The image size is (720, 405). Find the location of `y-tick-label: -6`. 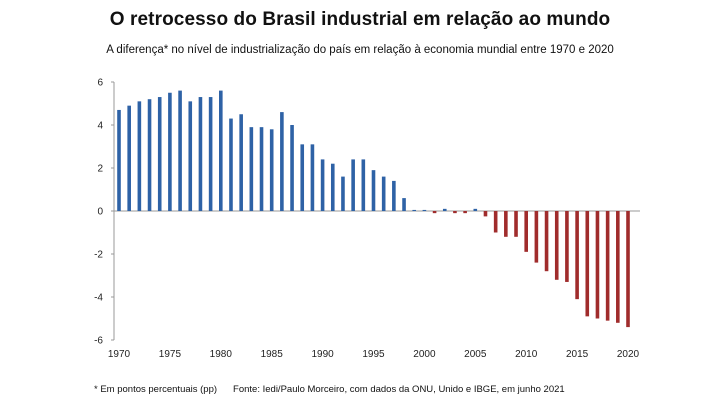

y-tick-label: -6 is located at coordinates (98, 341).